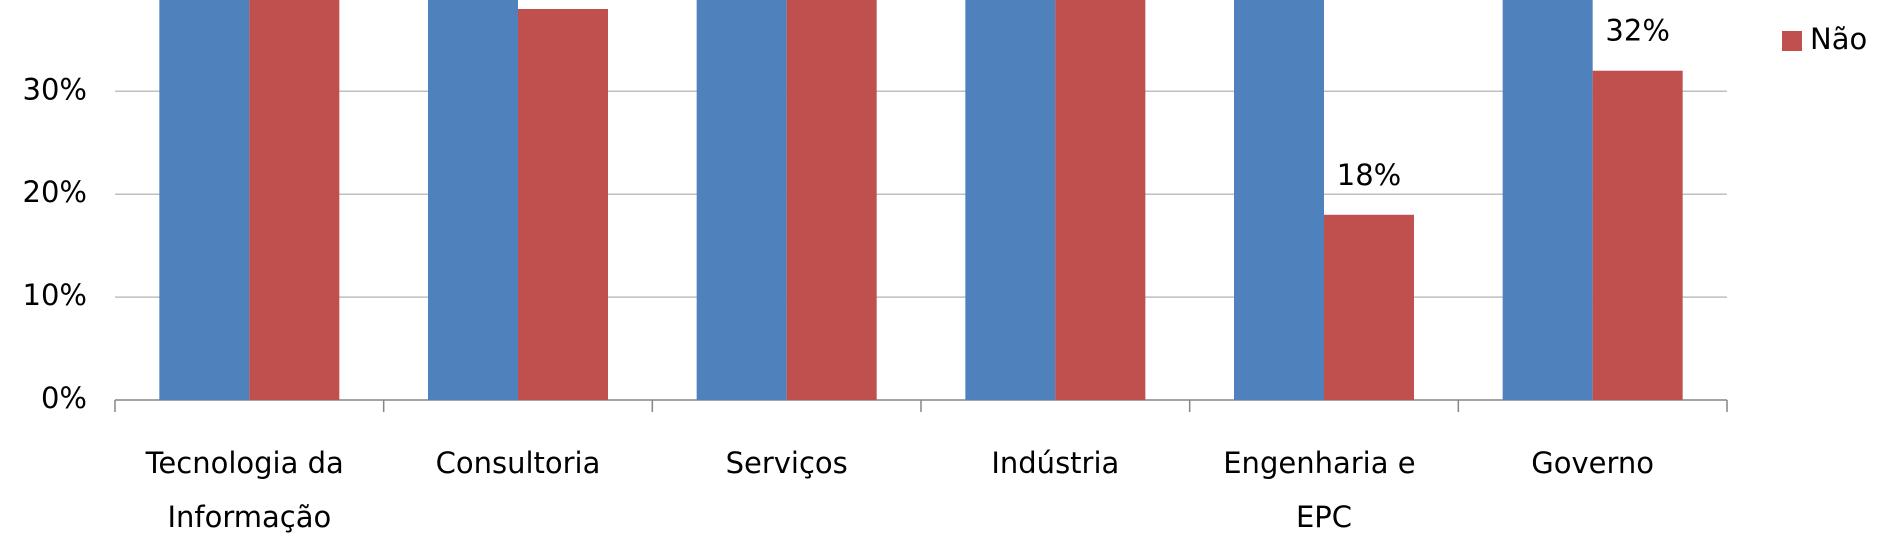 The image size is (1891, 546). I want to click on y-tick-label: 30%, so click(55, 89).